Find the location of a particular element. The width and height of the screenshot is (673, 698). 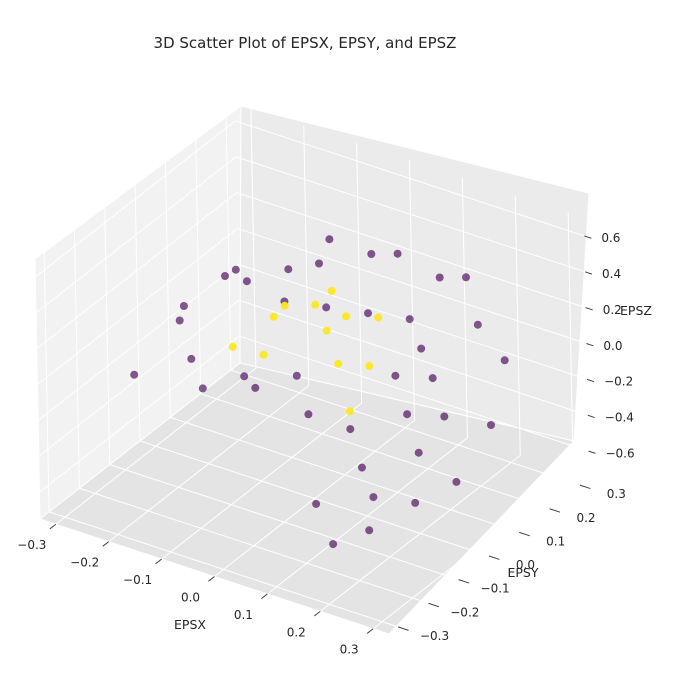

z-tick-label: 0.4 is located at coordinates (611, 274).